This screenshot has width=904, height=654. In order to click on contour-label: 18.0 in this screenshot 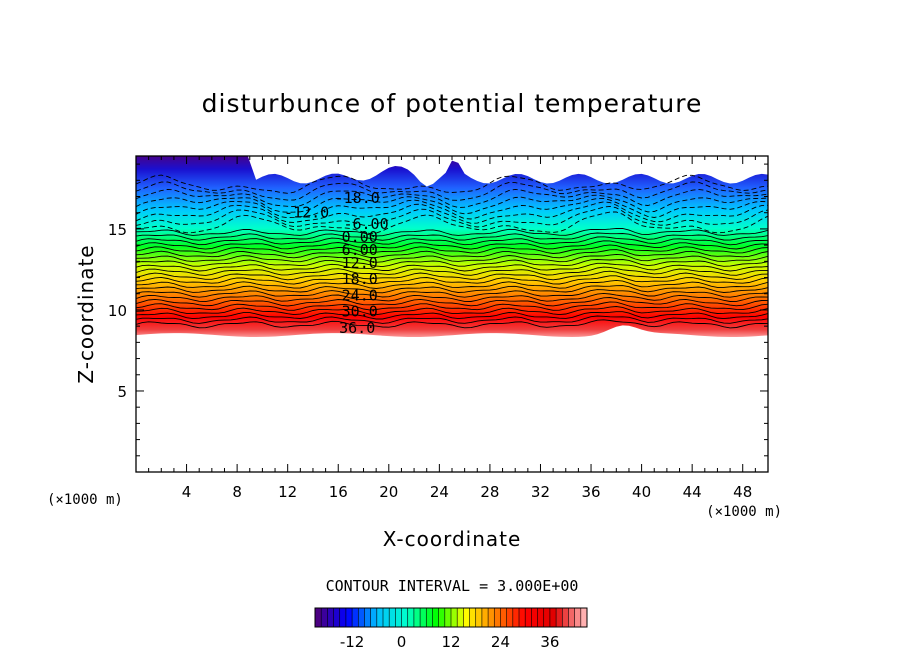, I will do `click(360, 279)`.